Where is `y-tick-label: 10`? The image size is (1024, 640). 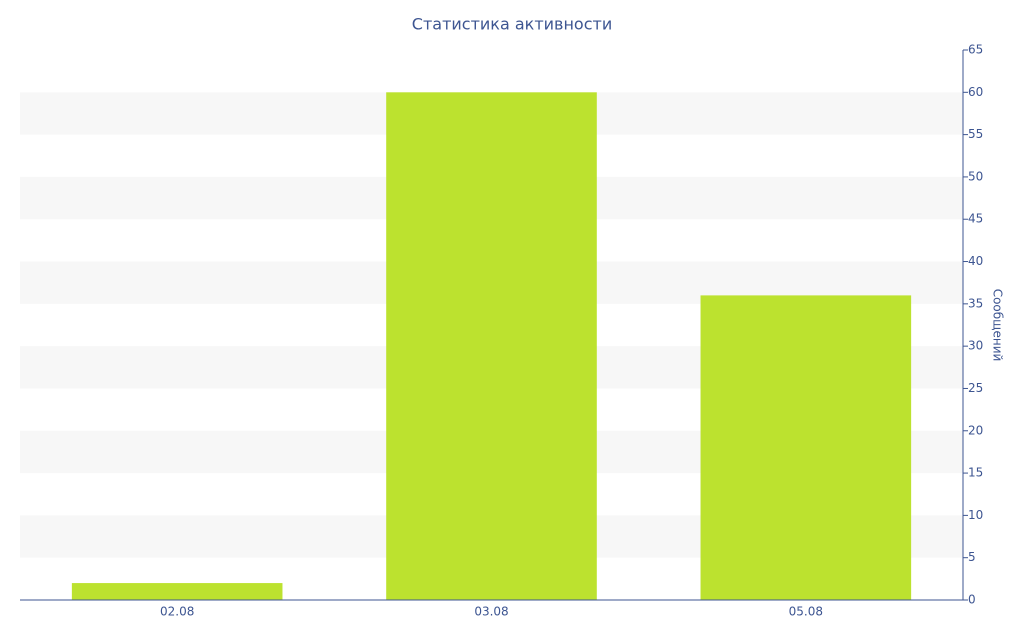
y-tick-label: 10 is located at coordinates (975, 515).